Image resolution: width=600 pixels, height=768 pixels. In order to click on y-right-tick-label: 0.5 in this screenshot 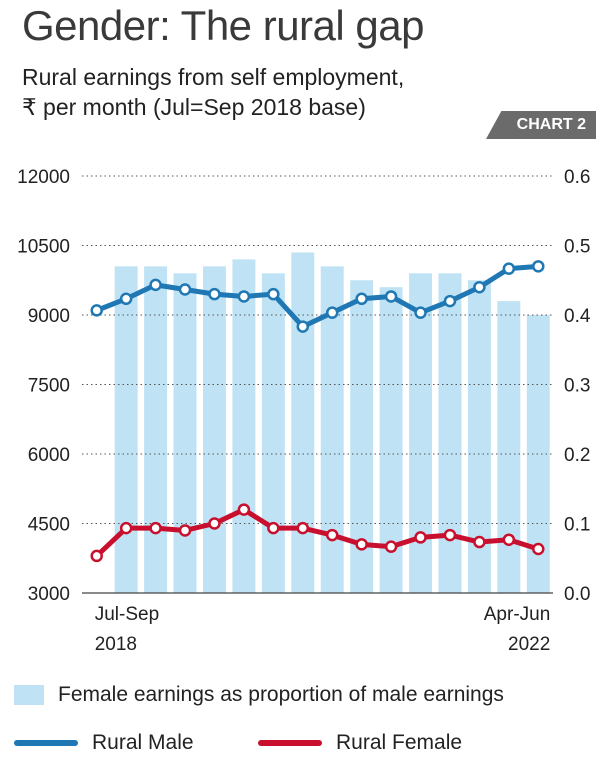, I will do `click(577, 247)`.